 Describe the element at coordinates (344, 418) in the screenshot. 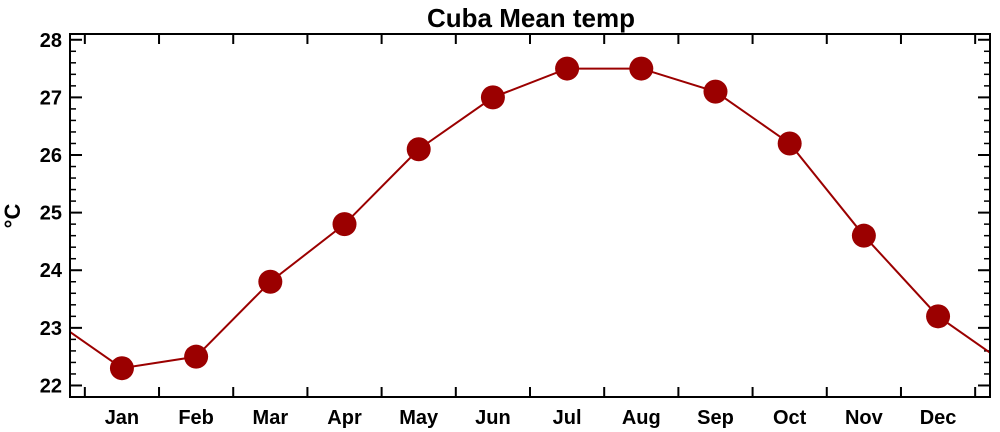

I see `x-tick-label: Apr` at that location.